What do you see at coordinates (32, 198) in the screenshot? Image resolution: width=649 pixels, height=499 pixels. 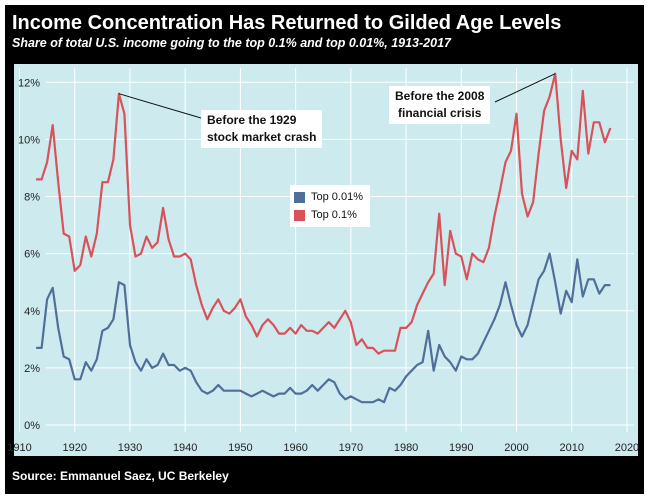 I see `y-tick-label: 8%` at bounding box center [32, 198].